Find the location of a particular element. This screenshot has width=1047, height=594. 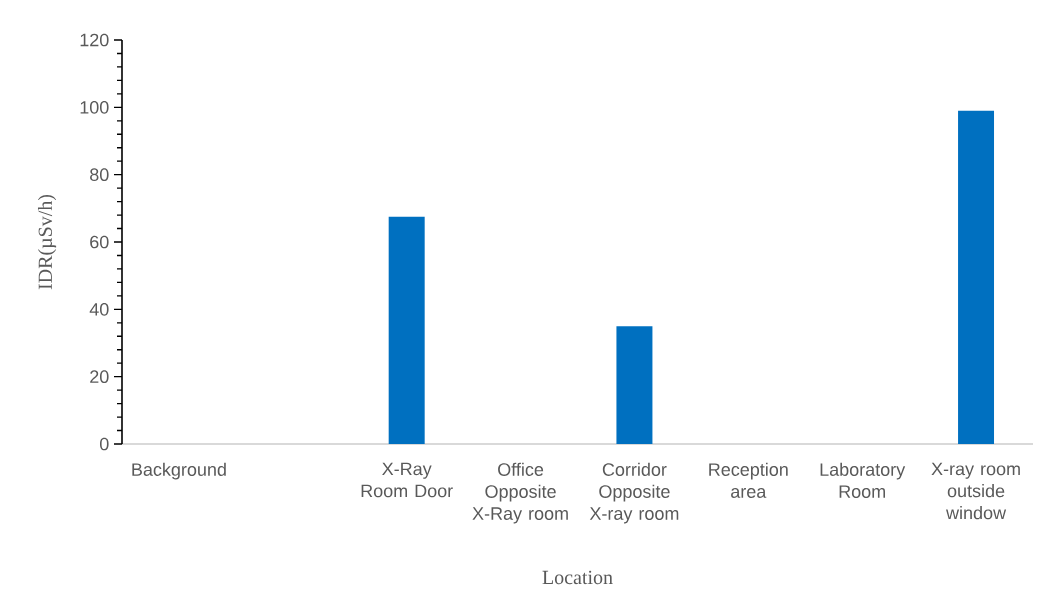

y-tick-label: 120 is located at coordinates (94, 40).